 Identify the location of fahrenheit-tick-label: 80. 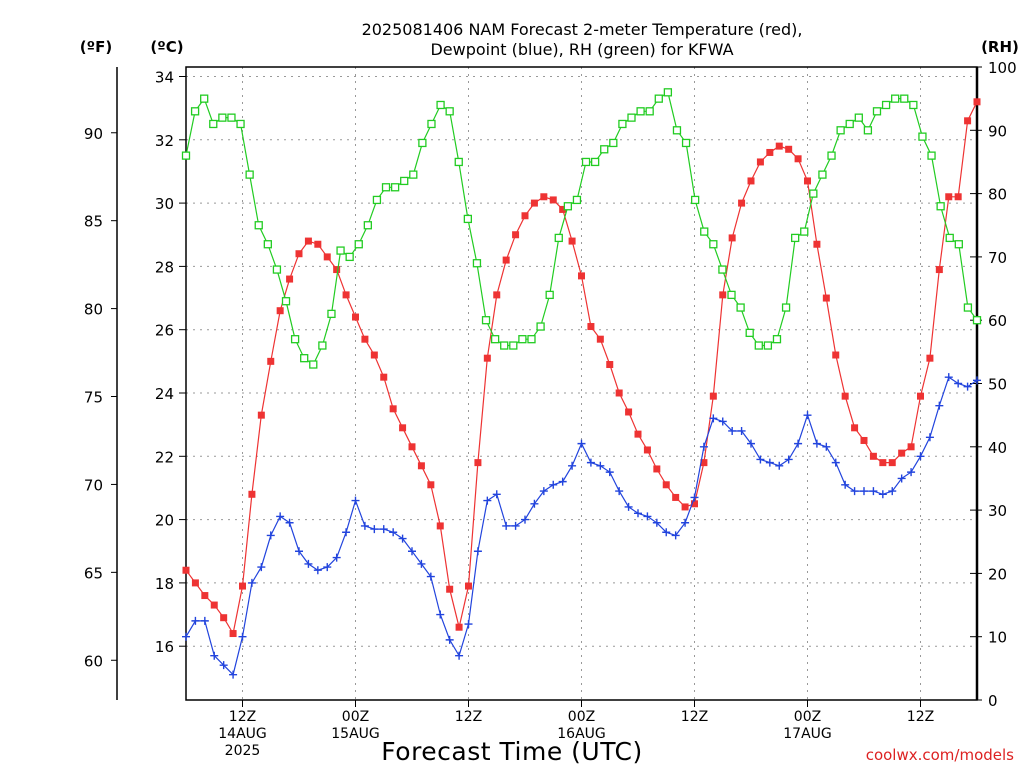
(93, 310).